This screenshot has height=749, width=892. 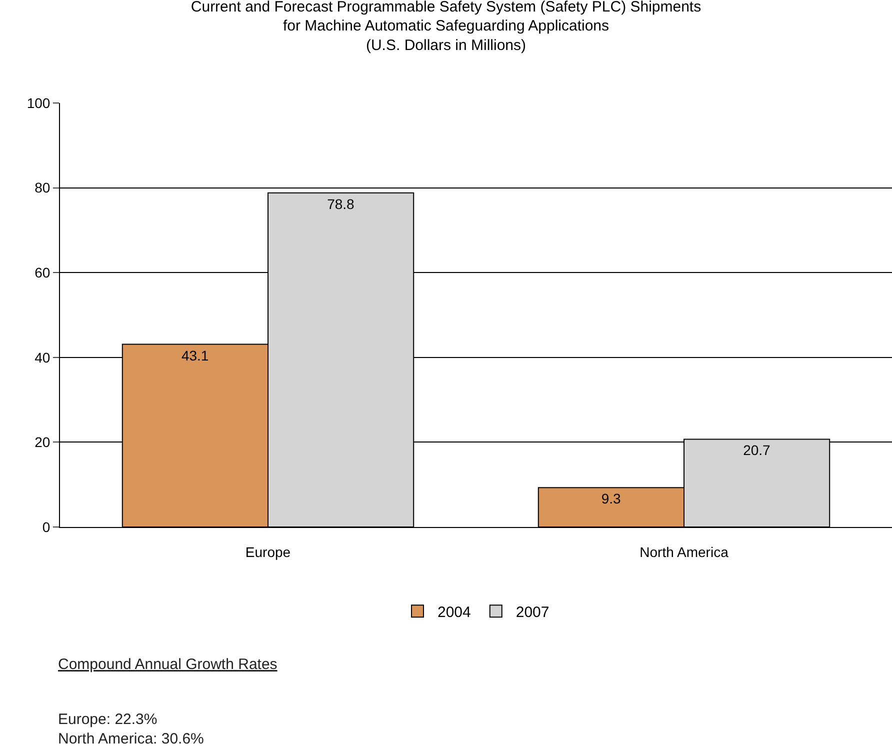 I want to click on x-tick-label: Europe, so click(x=268, y=552).